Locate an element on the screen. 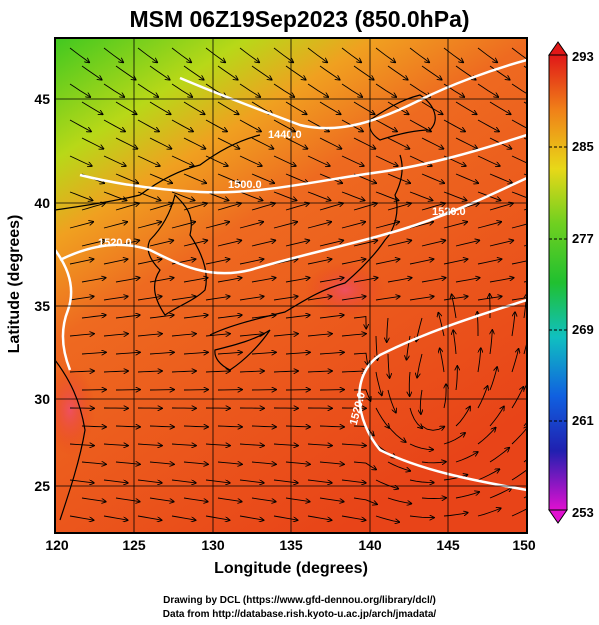  colorbar: 293 285 277 269 261 253 is located at coordinates (571, 282).